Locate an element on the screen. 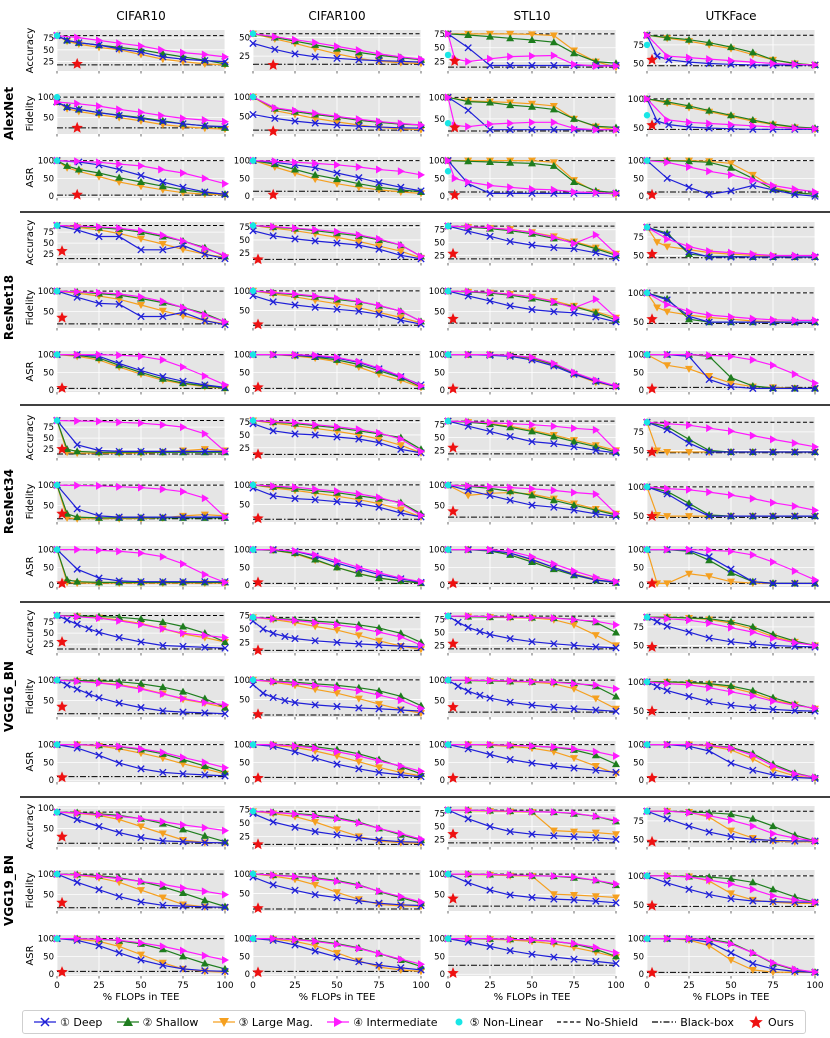 This screenshot has width=830, height=1038. series-deep is located at coordinates (337, 245).